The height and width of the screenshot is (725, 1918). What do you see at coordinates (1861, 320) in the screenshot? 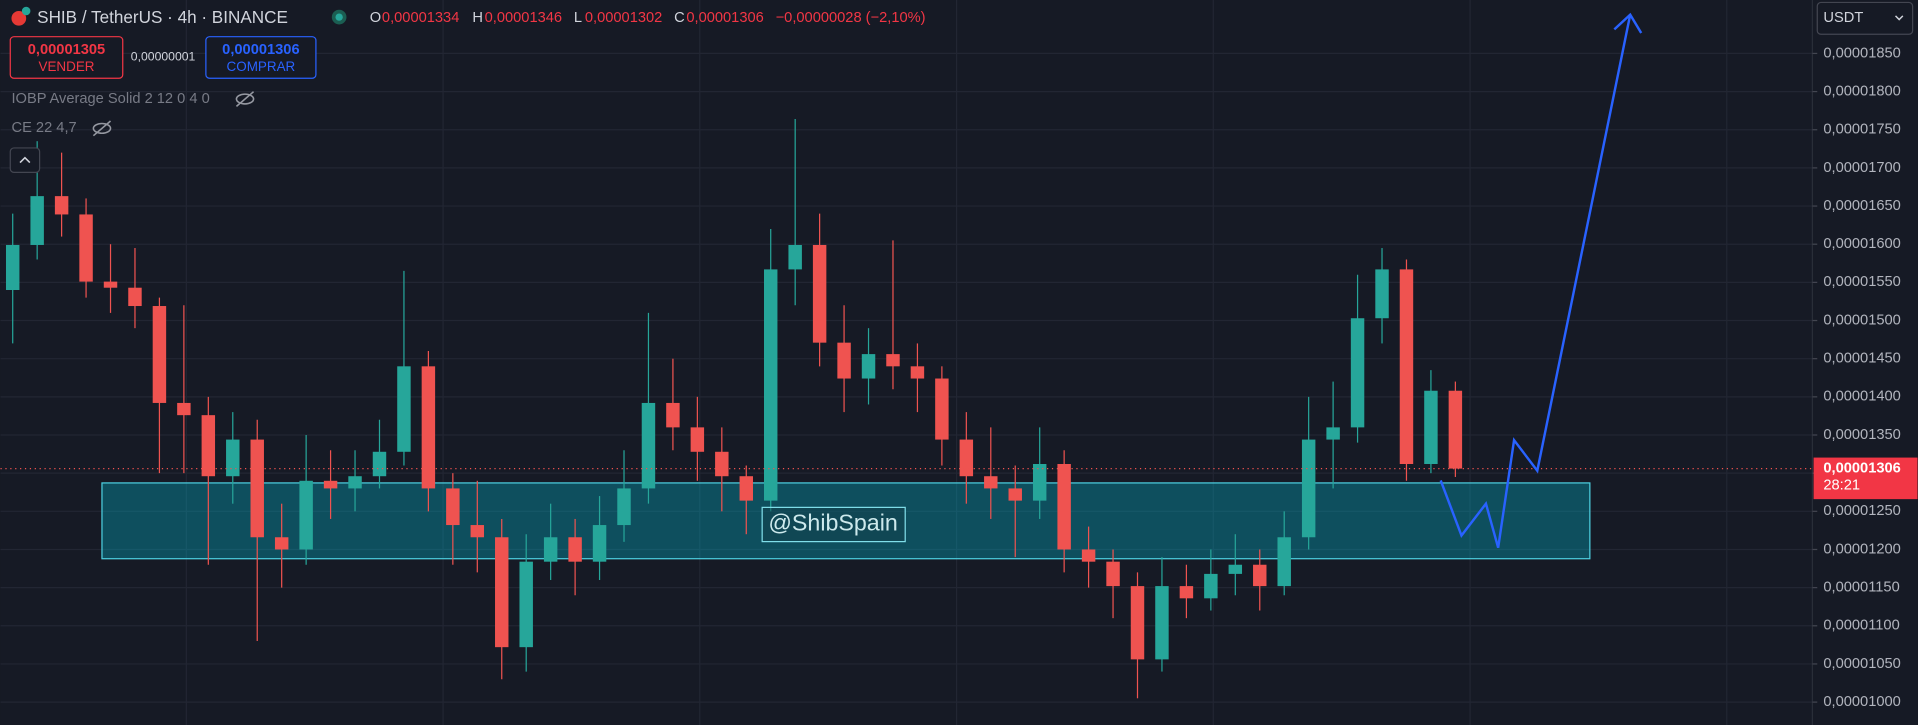
I see `y-tick-label: 0,00001500` at bounding box center [1861, 320].